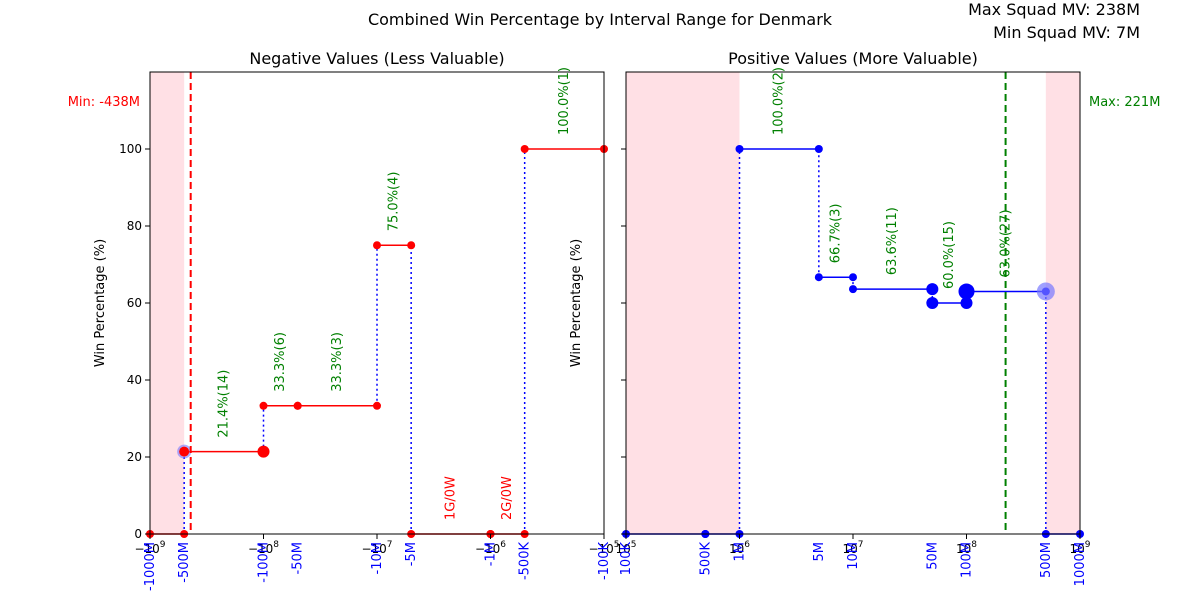 This screenshot has width=1200, height=600. Describe the element at coordinates (1054, 9) in the screenshot. I see `max-squad-mv: Max Squad MV: 238M` at that location.